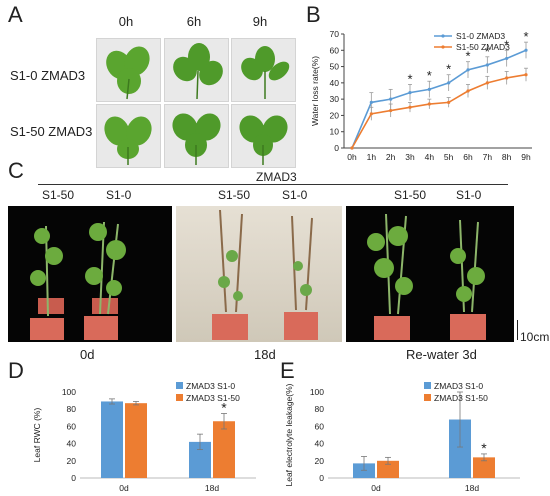 This screenshot has width=550, height=496. Describe the element at coordinates (430, 274) in the screenshot. I see `plant-photo-rewater-3d` at that location.